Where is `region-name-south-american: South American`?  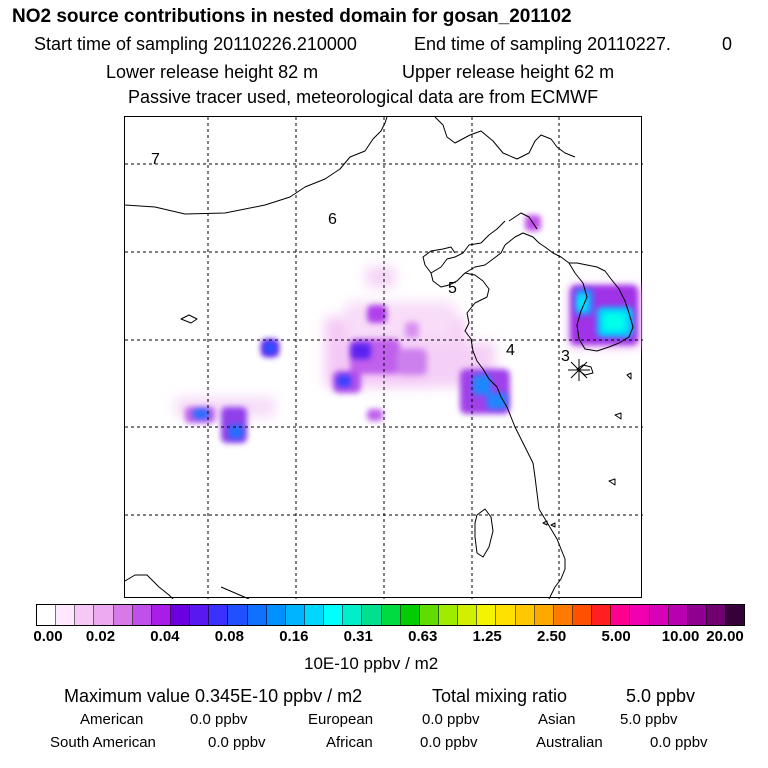 region-name-south-american: South American is located at coordinates (103, 742).